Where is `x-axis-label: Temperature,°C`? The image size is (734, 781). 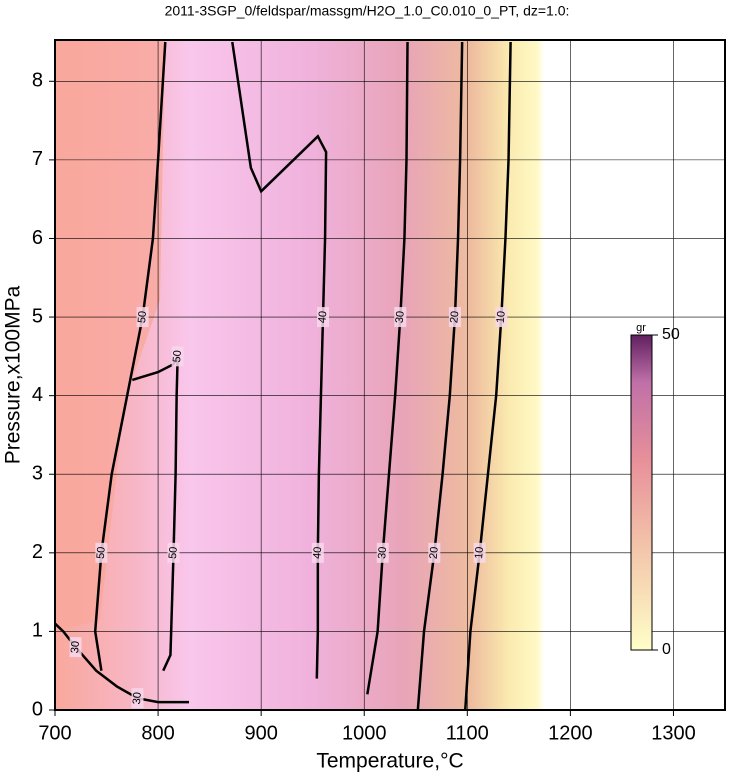
x-axis-label: Temperature,°C is located at coordinates (389, 761).